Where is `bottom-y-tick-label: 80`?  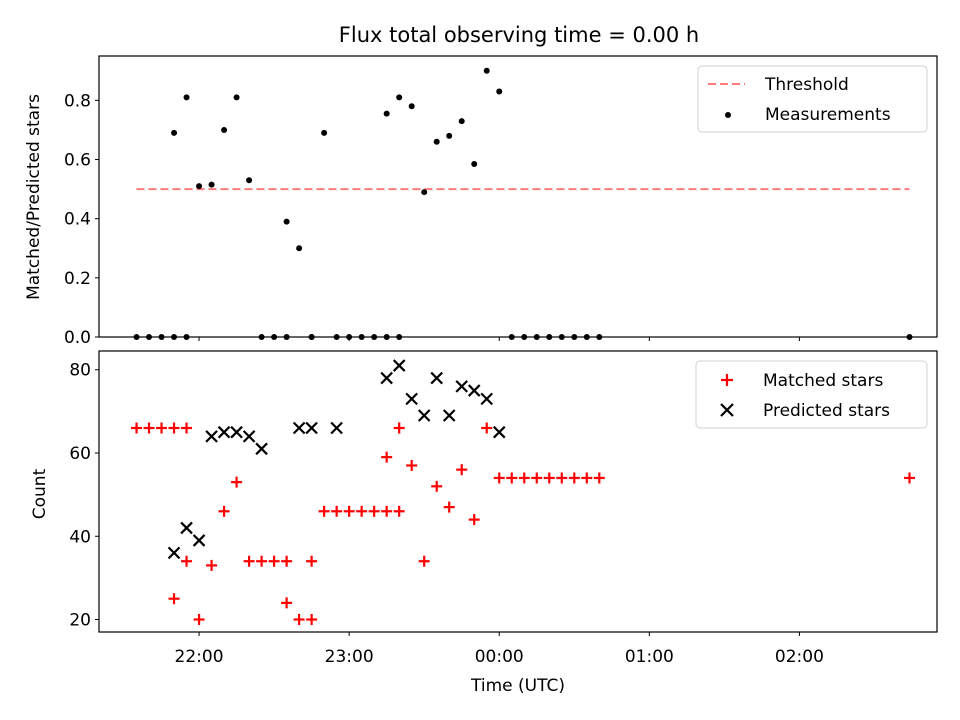
bottom-y-tick-label: 80 is located at coordinates (80, 371).